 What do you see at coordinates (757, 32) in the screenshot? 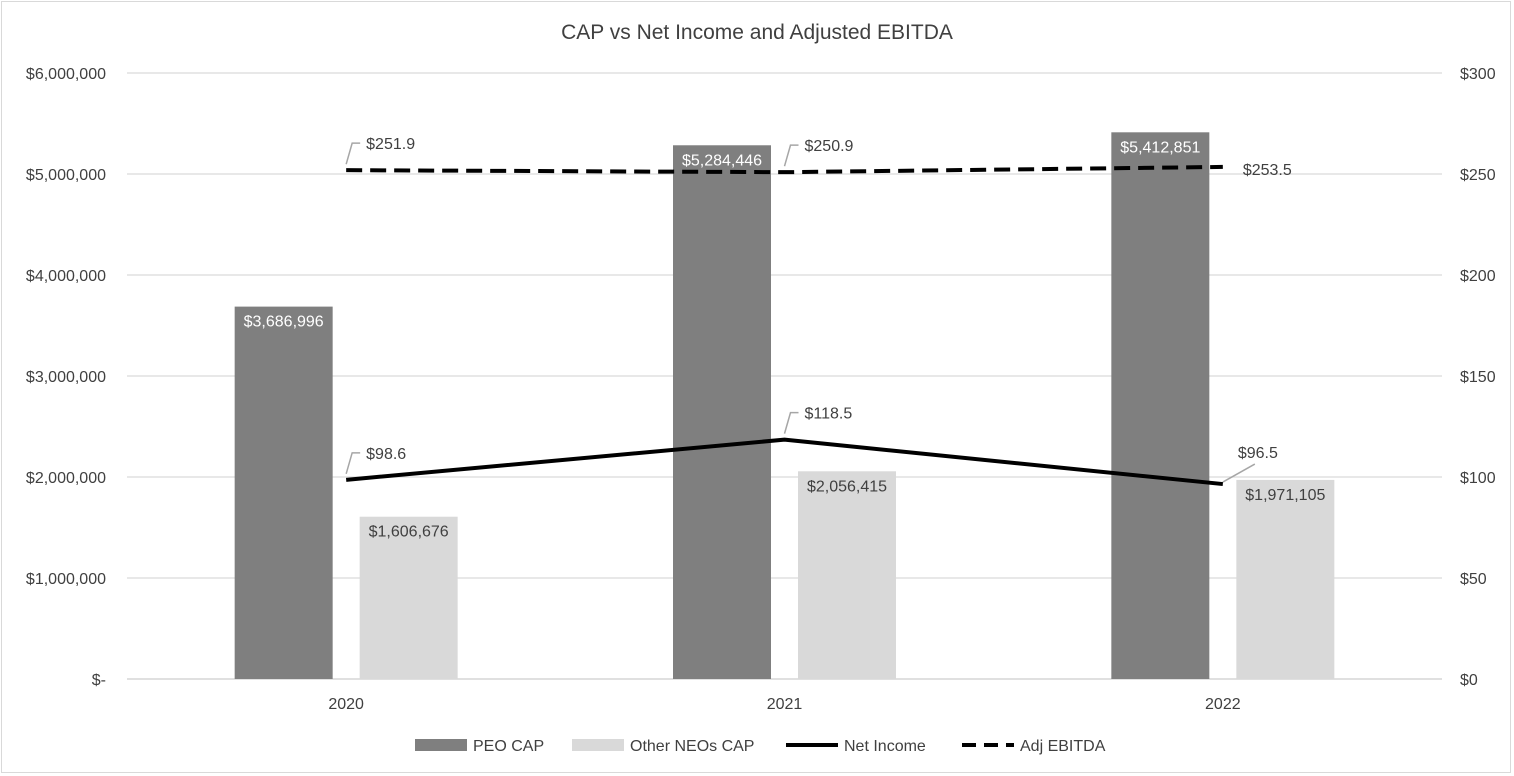
I see `chart-title: CAP vs Net Income and Adjusted EBITDA` at bounding box center [757, 32].